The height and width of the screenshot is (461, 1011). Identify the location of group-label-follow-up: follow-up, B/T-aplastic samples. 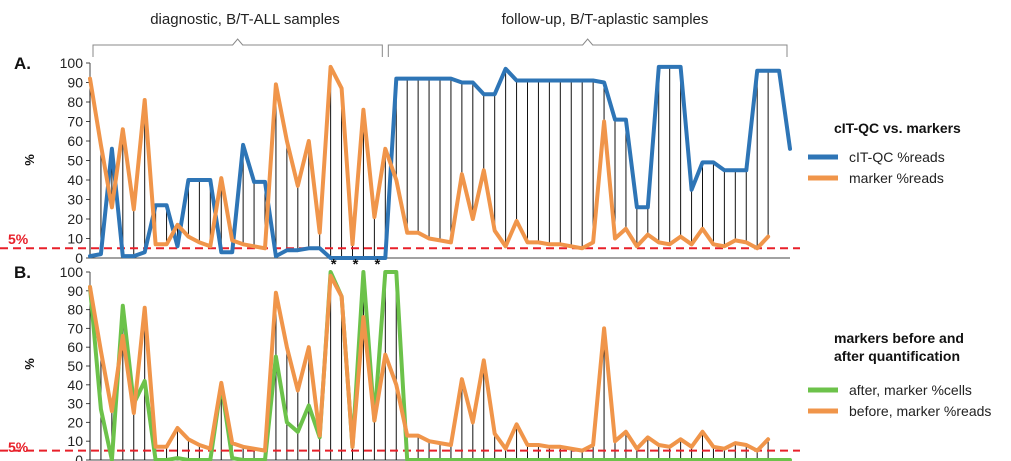
(605, 19).